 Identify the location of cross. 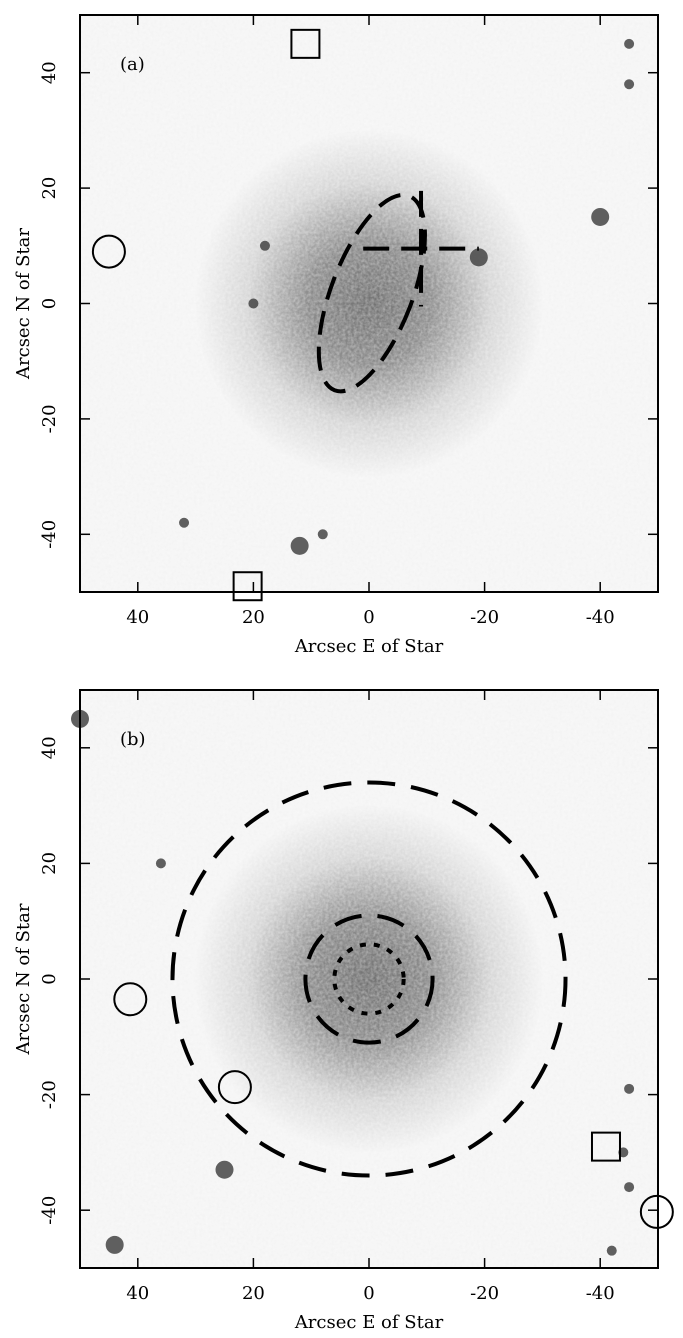
(421, 248).